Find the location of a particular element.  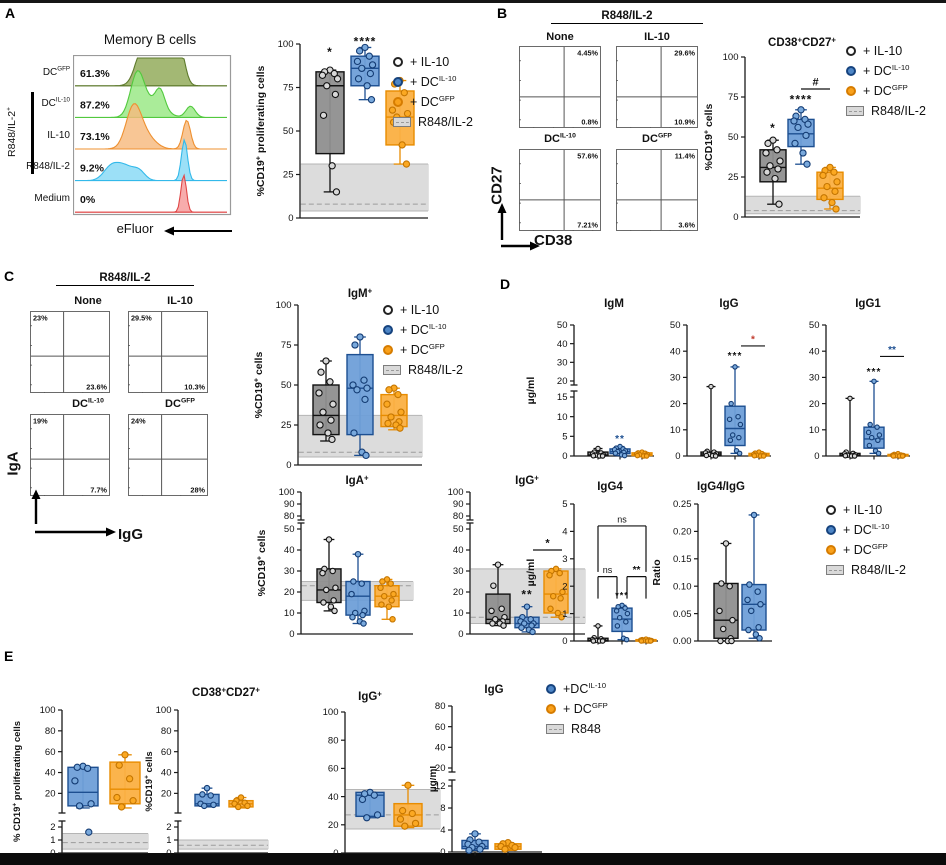

svg-text: 10.9% is located at coordinates (684, 122).